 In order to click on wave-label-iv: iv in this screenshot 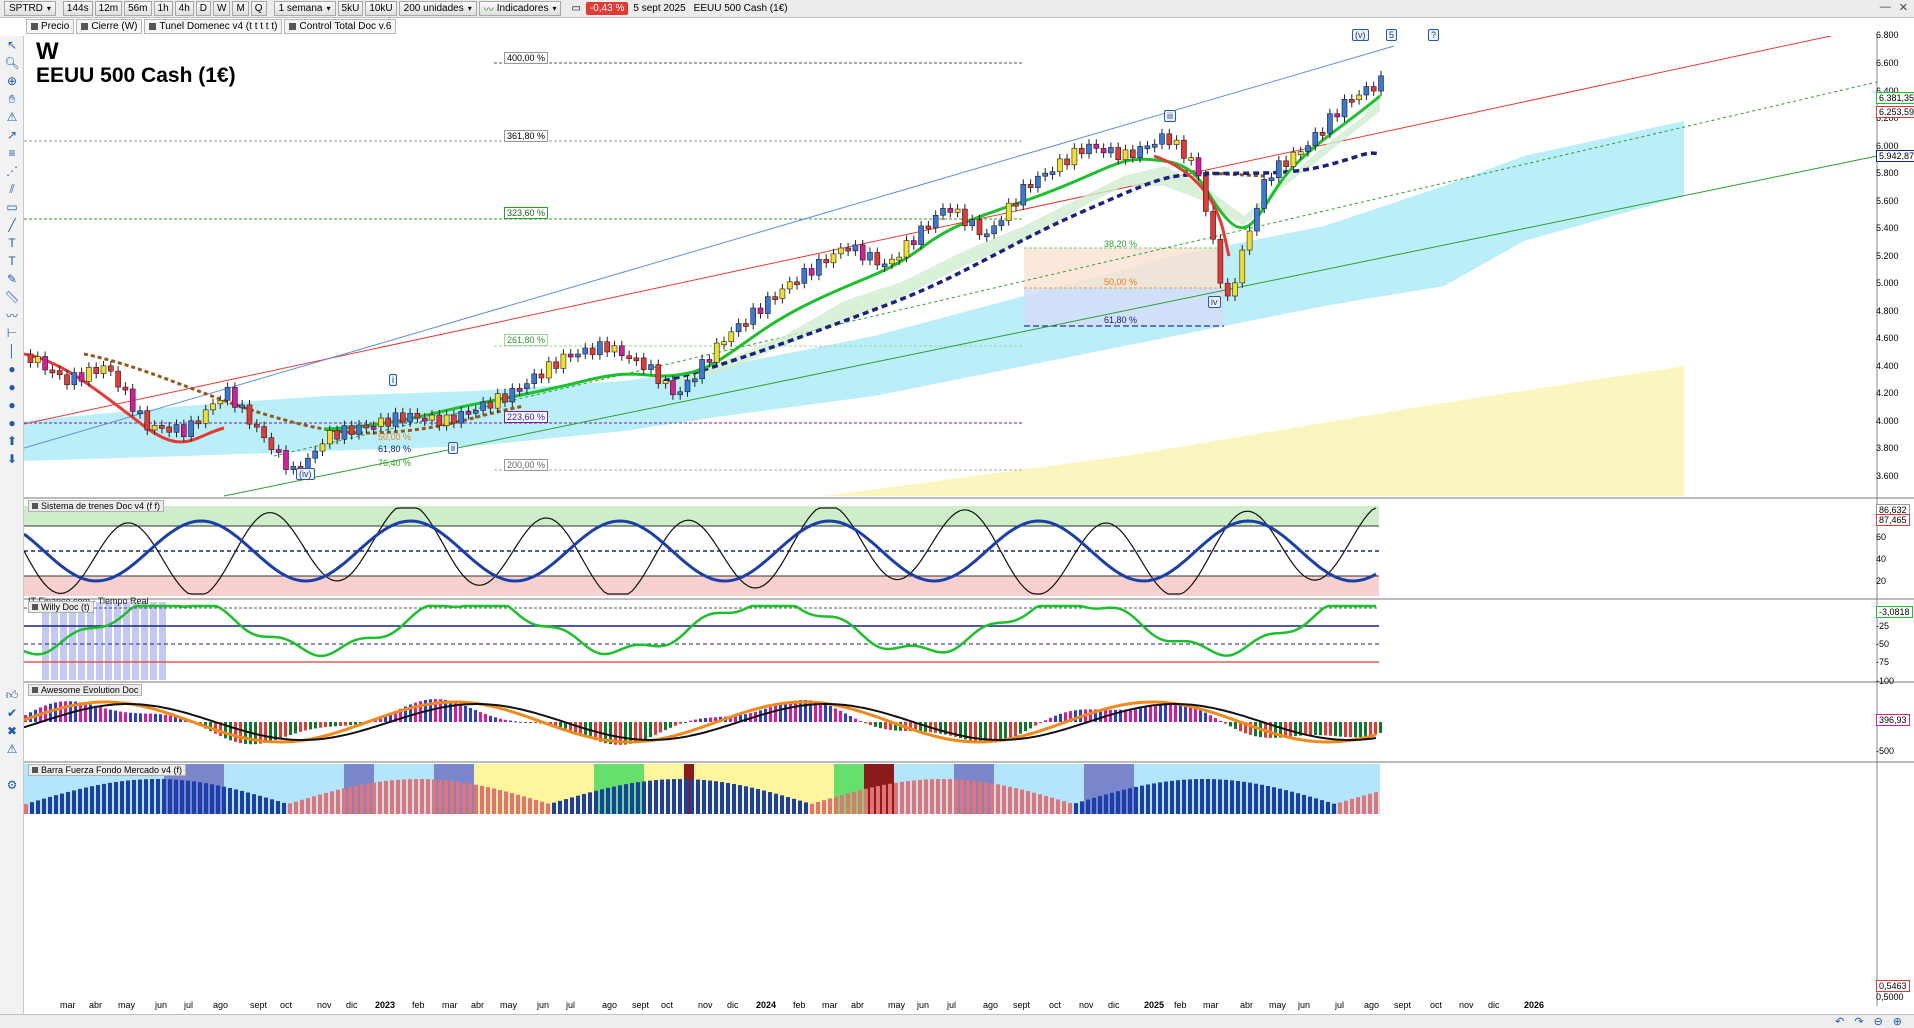, I will do `click(1214, 302)`.